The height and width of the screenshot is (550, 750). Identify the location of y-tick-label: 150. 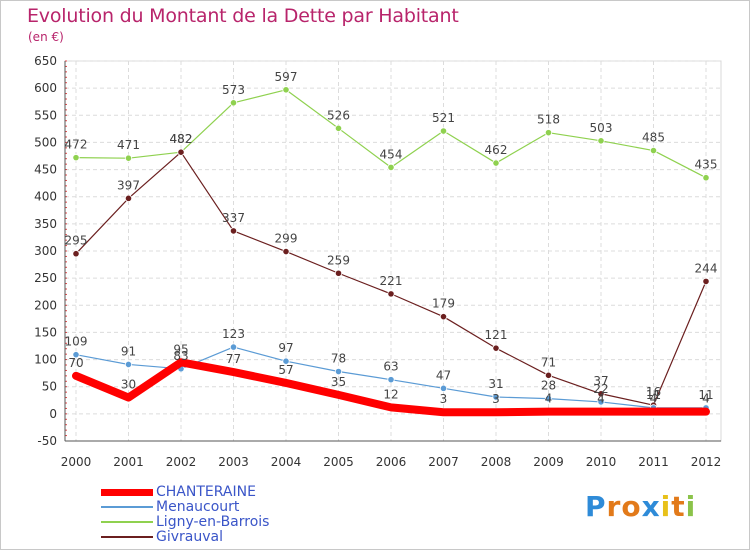
(45, 332).